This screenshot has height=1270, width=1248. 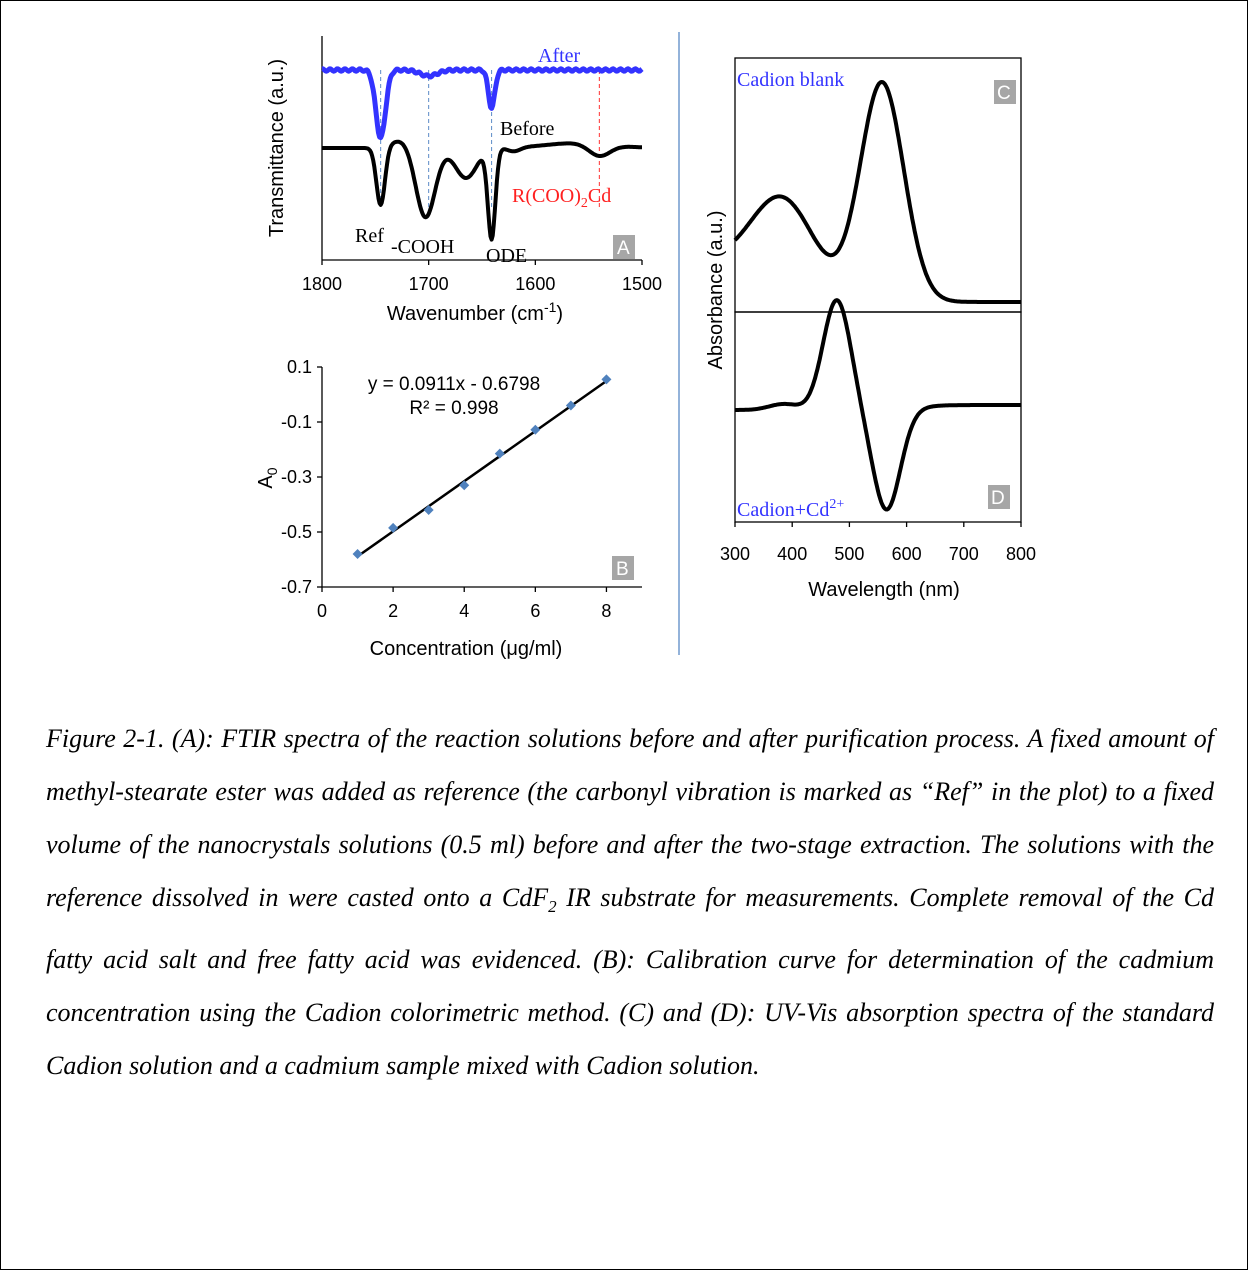 I want to click on panel-b-x-tick-label: 4, so click(x=464, y=611).